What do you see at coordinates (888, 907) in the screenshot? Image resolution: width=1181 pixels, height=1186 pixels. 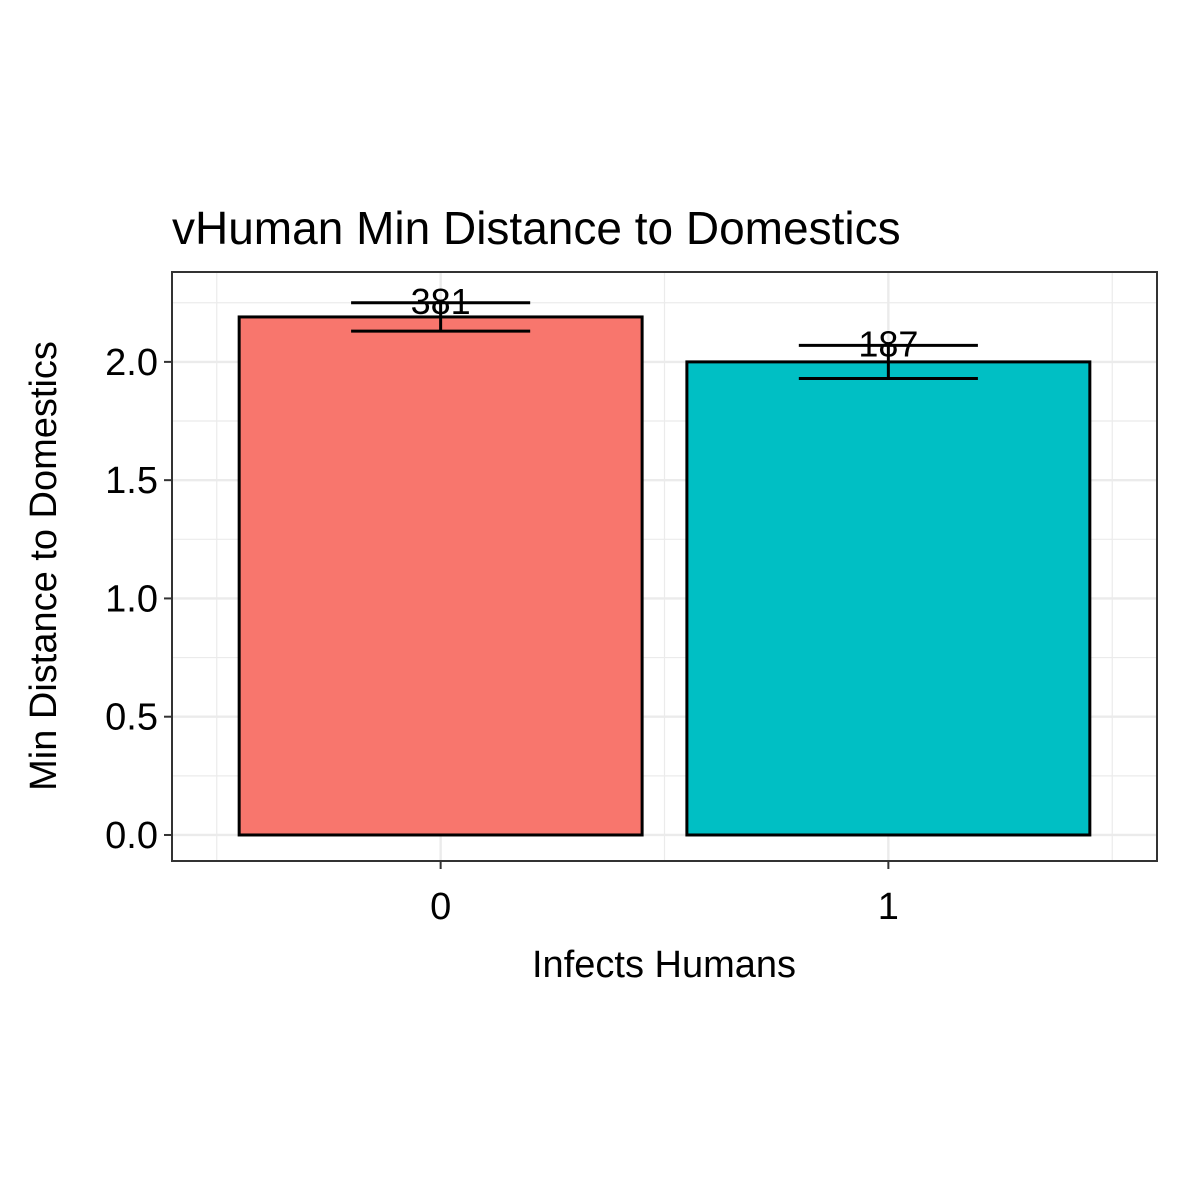 I see `x-tick-label: 1` at bounding box center [888, 907].